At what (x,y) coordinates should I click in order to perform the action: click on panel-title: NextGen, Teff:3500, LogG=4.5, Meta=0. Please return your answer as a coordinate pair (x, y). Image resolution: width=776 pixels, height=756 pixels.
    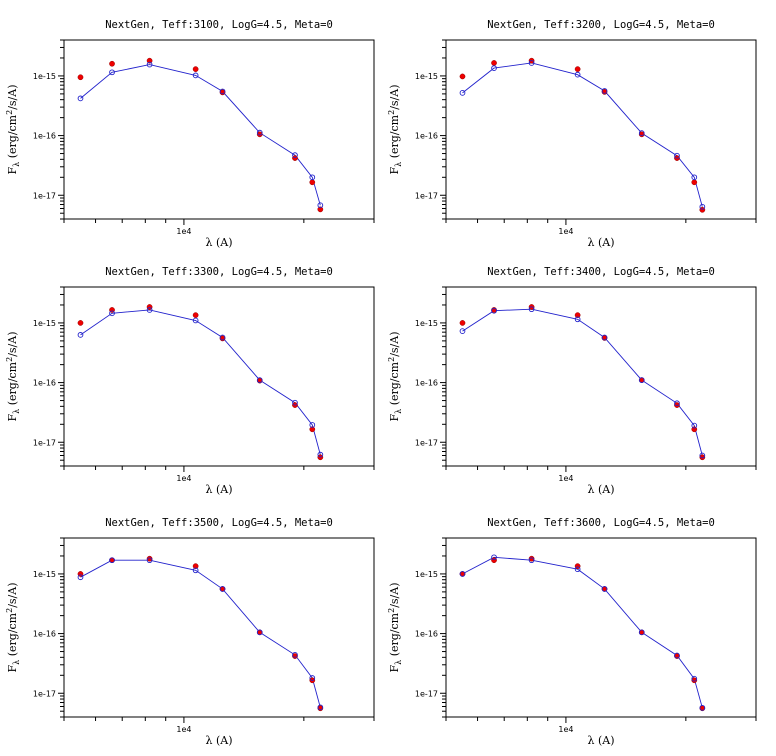
    Looking at the image, I should click on (219, 523).